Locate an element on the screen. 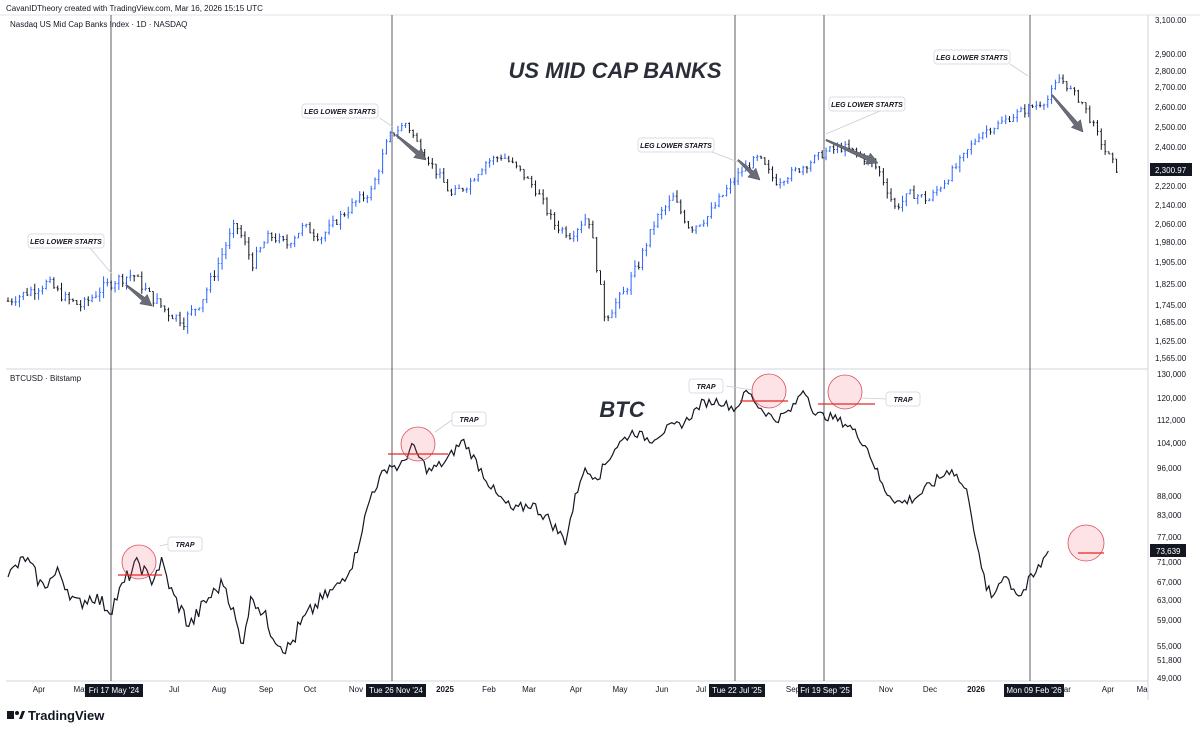  time-tick: Mar is located at coordinates (1064, 689).